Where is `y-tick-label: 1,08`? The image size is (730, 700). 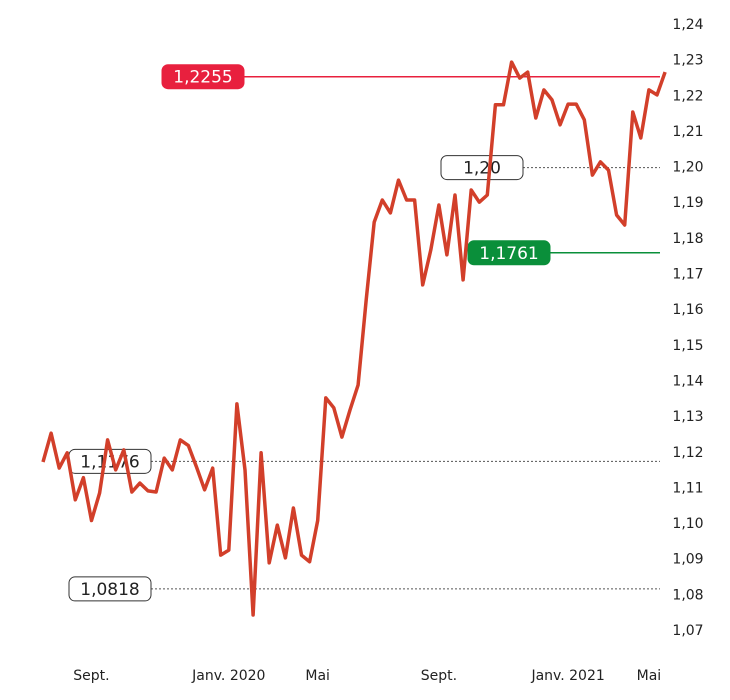
y-tick-label: 1,08 is located at coordinates (687, 595).